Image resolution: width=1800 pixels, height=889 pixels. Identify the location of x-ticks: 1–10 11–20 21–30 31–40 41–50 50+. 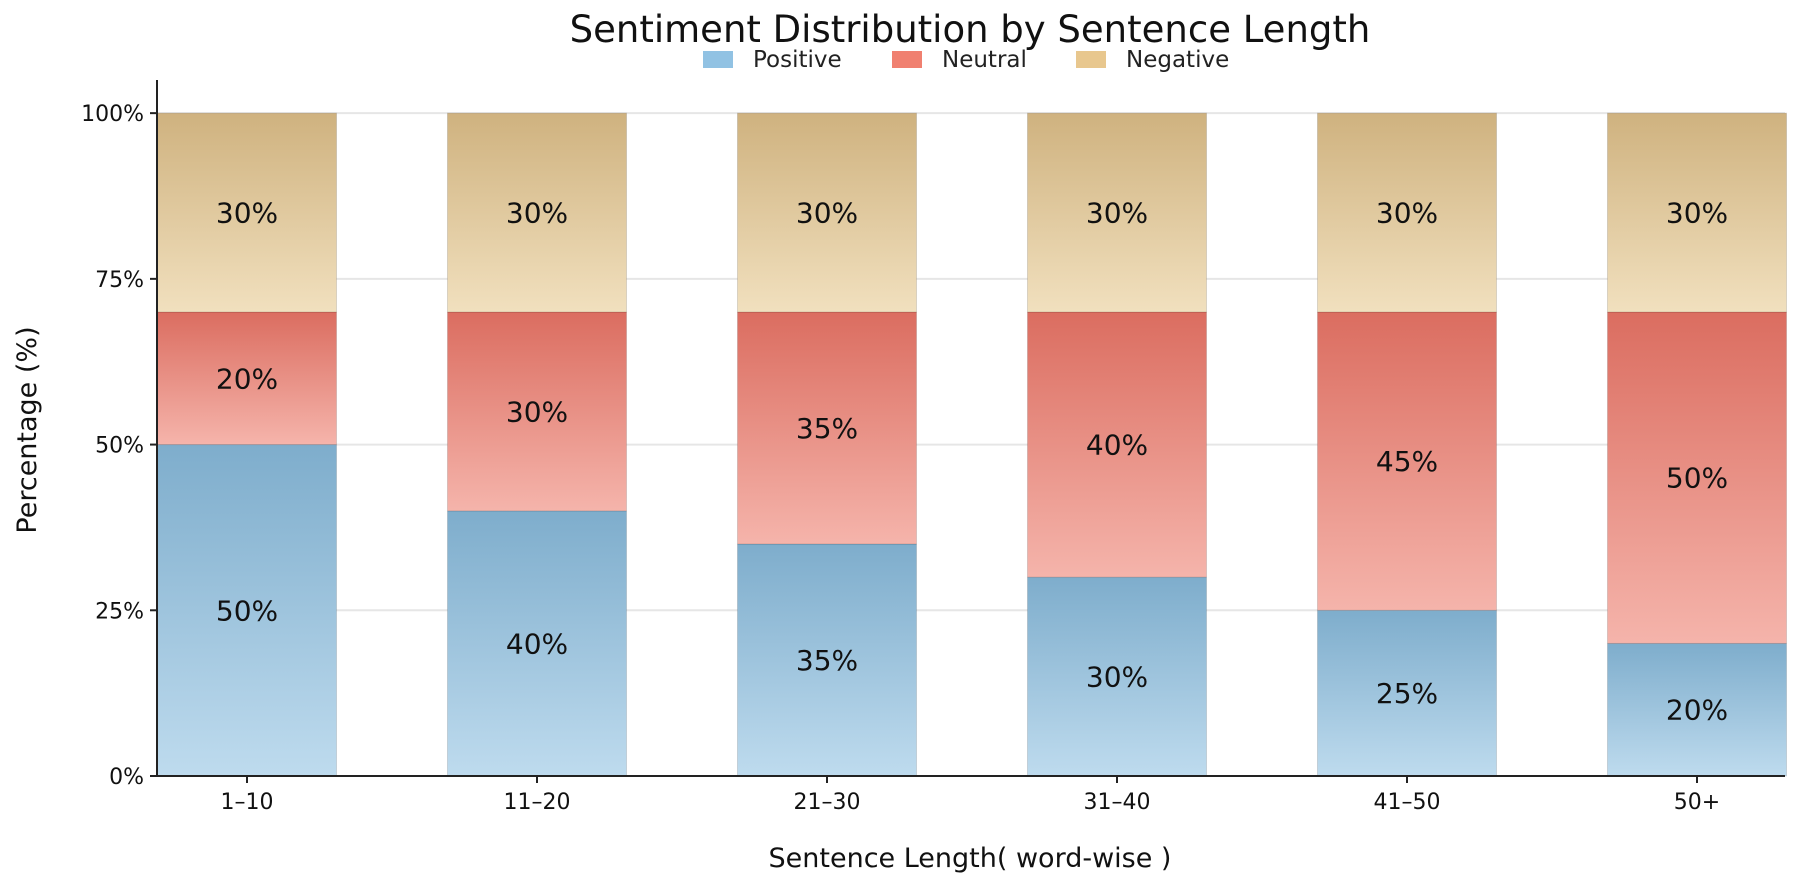
(970, 795).